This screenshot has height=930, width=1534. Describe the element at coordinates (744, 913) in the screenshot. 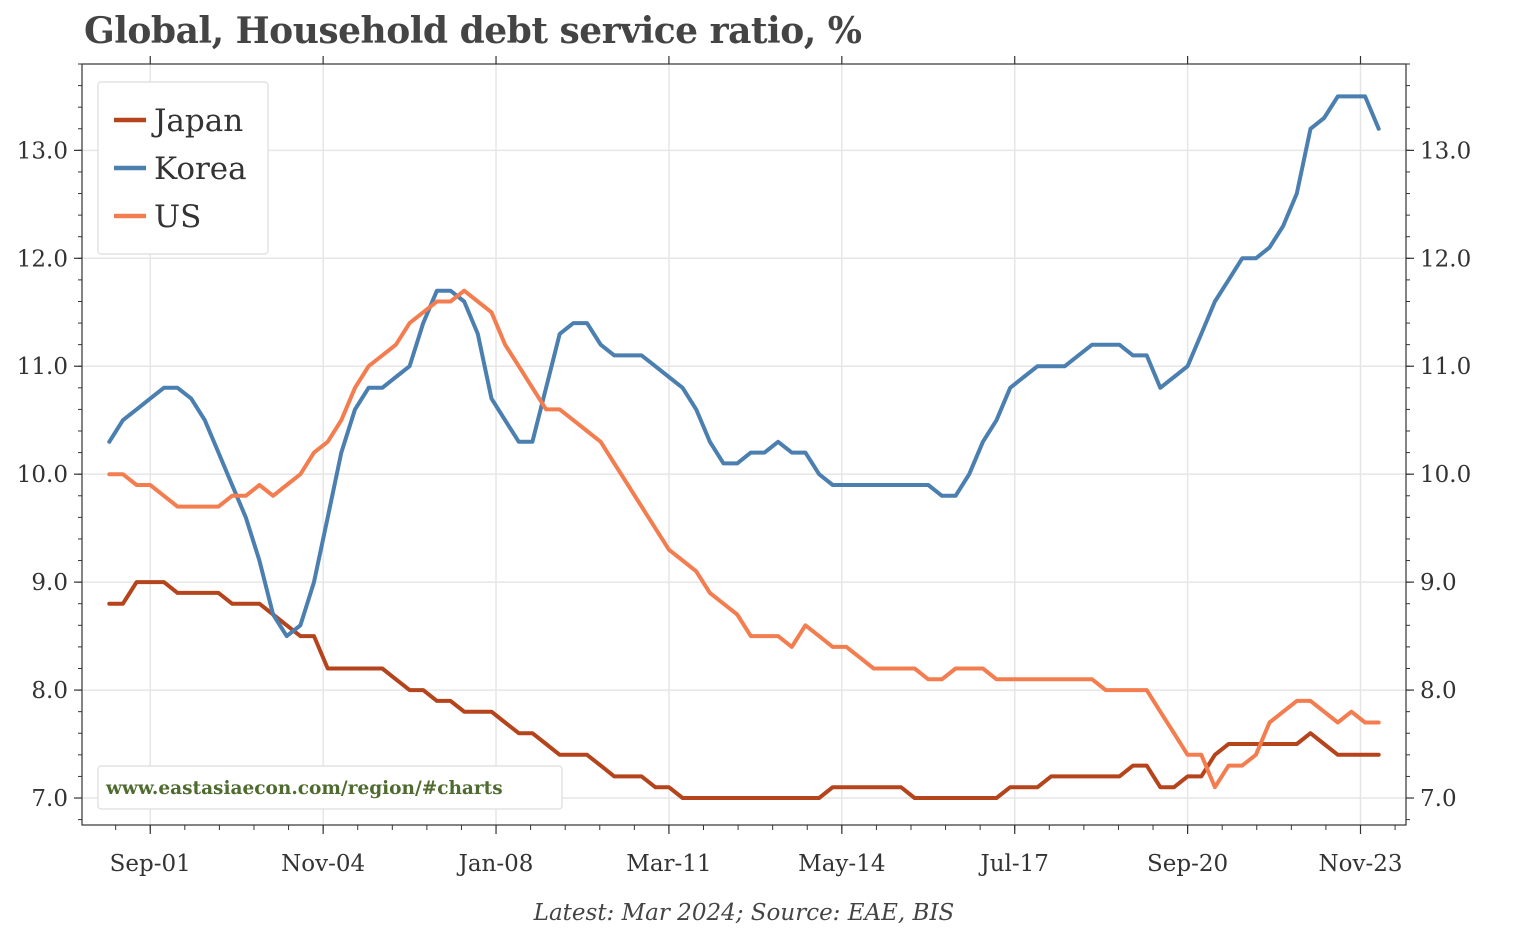

I see `source-note: Latest: Mar 2024; Source: EAE, BIS` at that location.